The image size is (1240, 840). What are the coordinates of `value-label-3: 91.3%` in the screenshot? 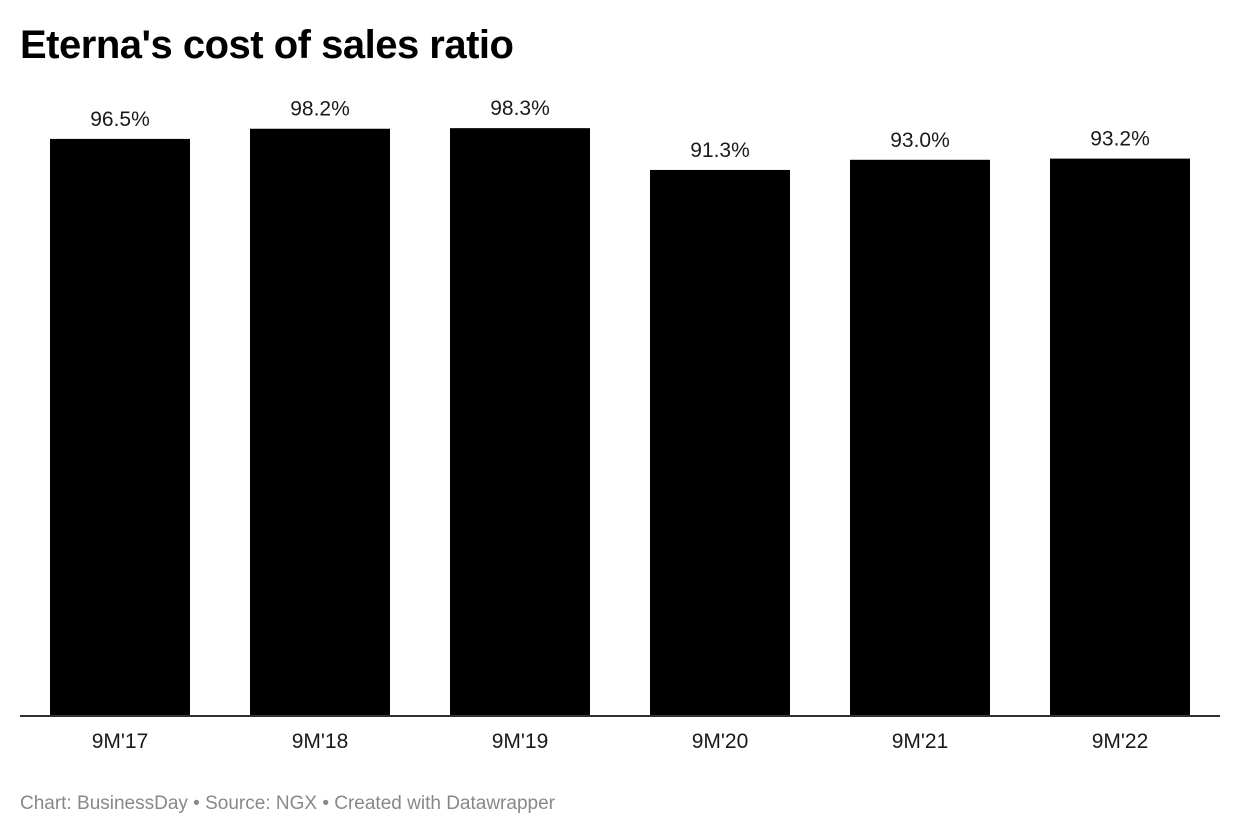 It's located at (720, 150).